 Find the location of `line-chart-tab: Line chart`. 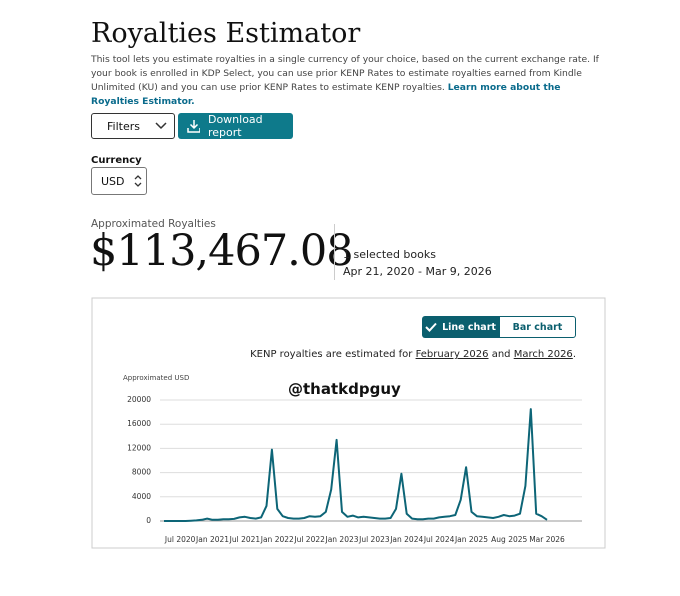

line-chart-tab: Line chart is located at coordinates (460, 327).